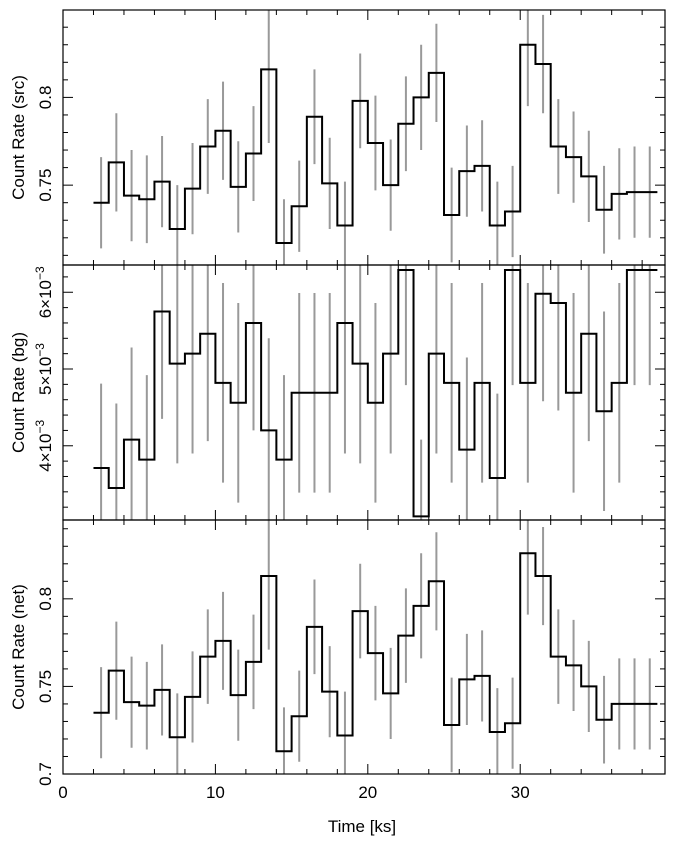 This screenshot has height=851, width=676. What do you see at coordinates (45, 98) in the screenshot?
I see `y-tick-label-src: 0.8` at bounding box center [45, 98].